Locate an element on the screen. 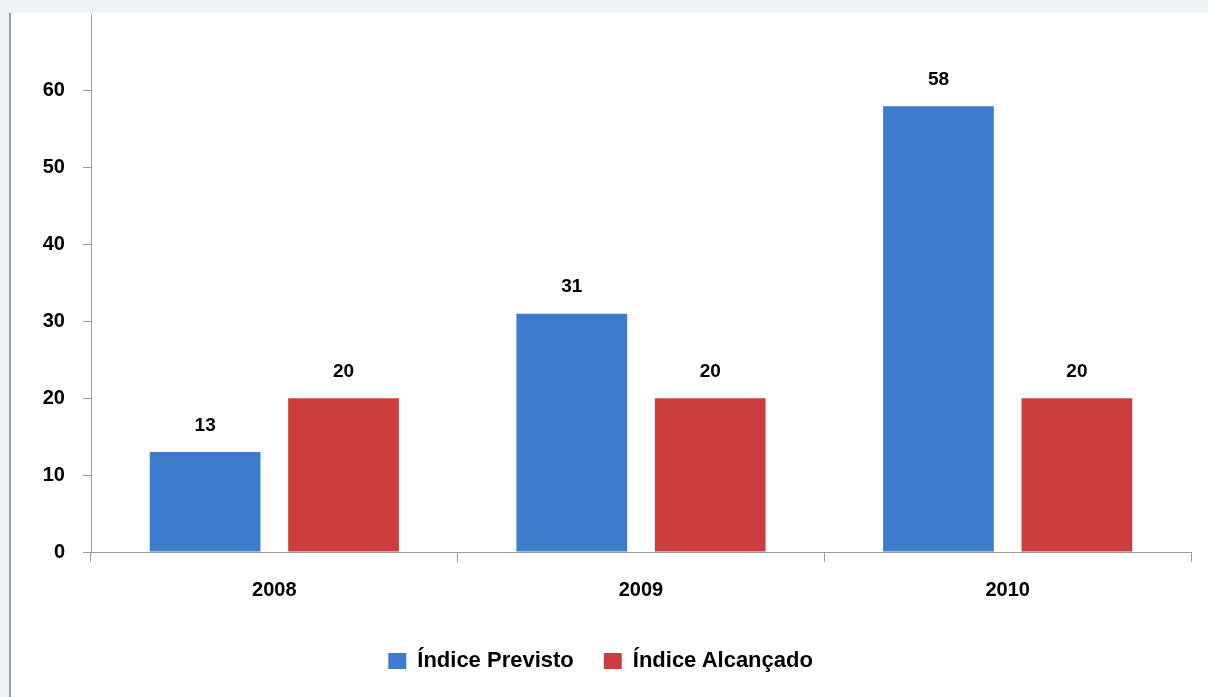 Image resolution: width=1208 pixels, height=697 pixels. data-label: 31 is located at coordinates (572, 286).